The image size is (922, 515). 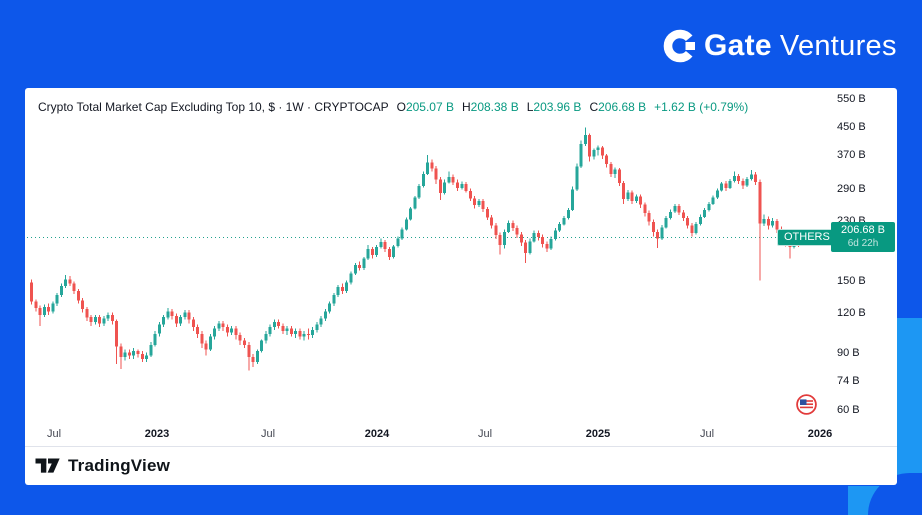 I want to click on countdown-label: 6d 22h, so click(x=863, y=243).